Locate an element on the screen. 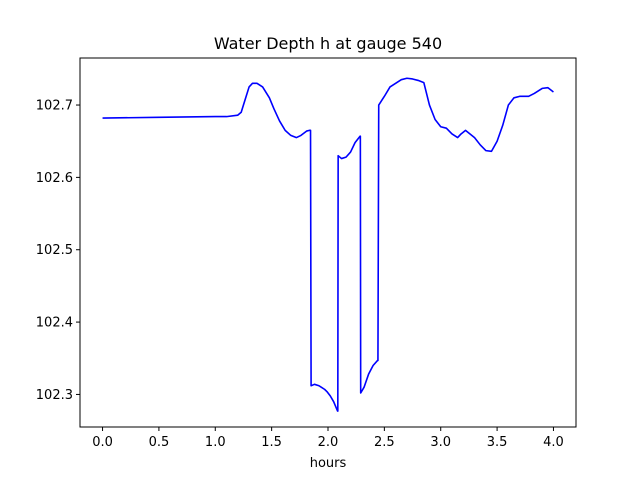 The image size is (640, 480). x-tick-label: 4.0 is located at coordinates (553, 442).